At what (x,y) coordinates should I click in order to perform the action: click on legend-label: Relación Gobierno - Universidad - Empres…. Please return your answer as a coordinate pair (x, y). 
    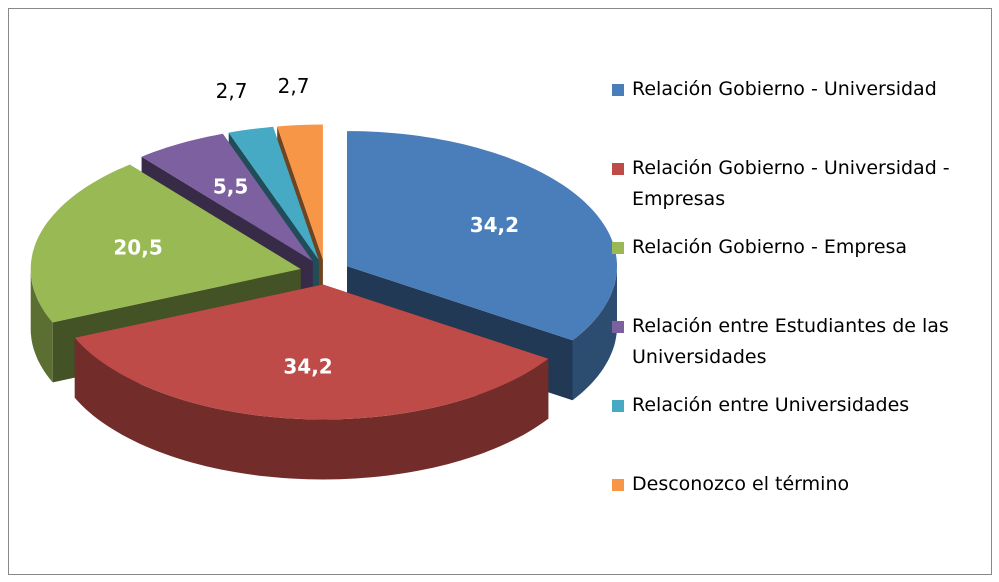
    Looking at the image, I should click on (791, 183).